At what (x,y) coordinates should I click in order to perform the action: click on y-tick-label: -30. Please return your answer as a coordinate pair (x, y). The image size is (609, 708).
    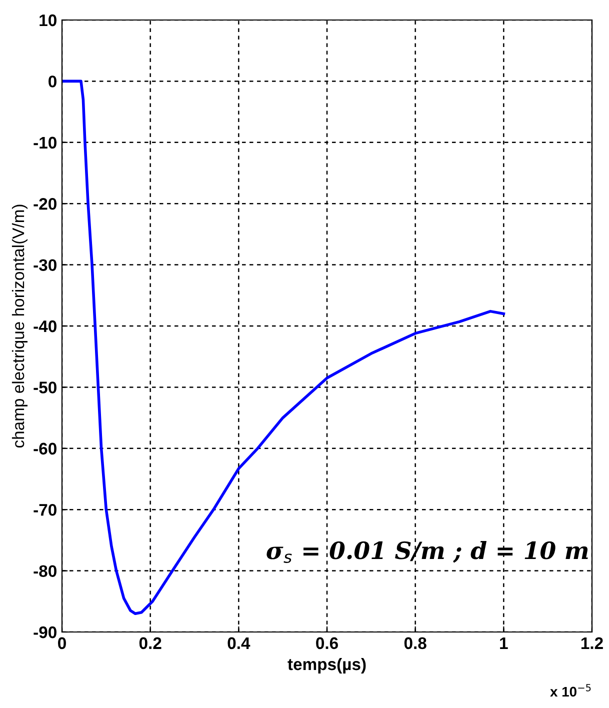
    Looking at the image, I should click on (45, 265).